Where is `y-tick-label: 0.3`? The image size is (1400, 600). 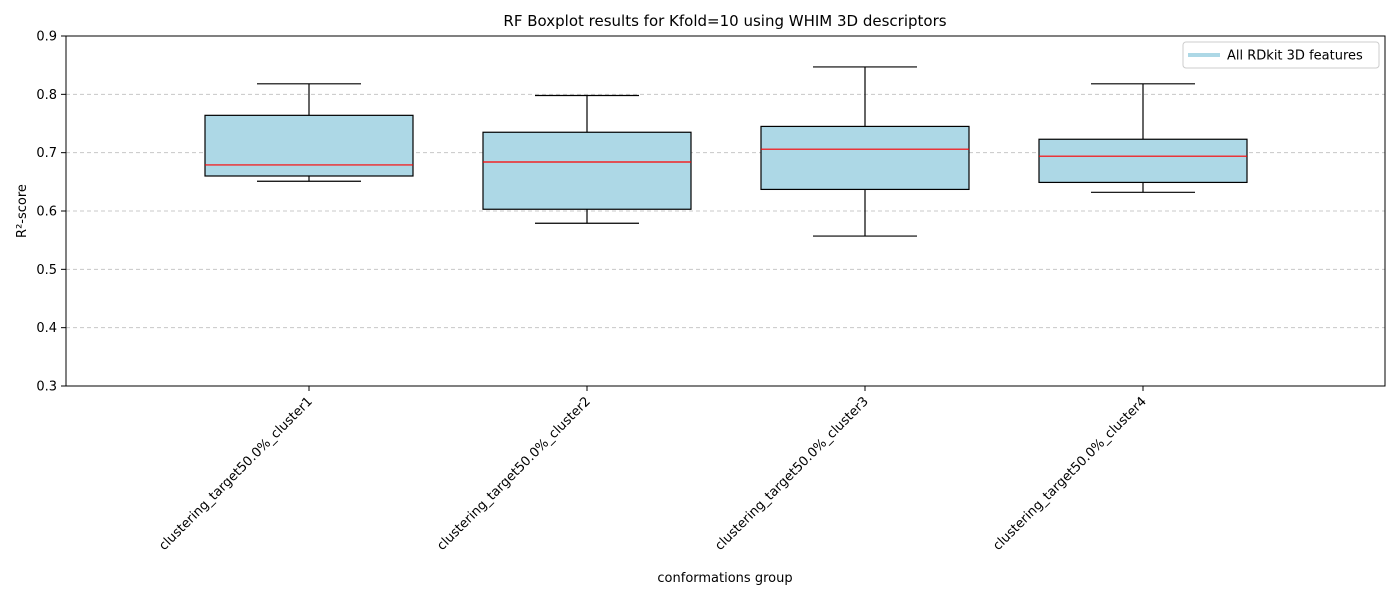 y-tick-label: 0.3 is located at coordinates (46, 387).